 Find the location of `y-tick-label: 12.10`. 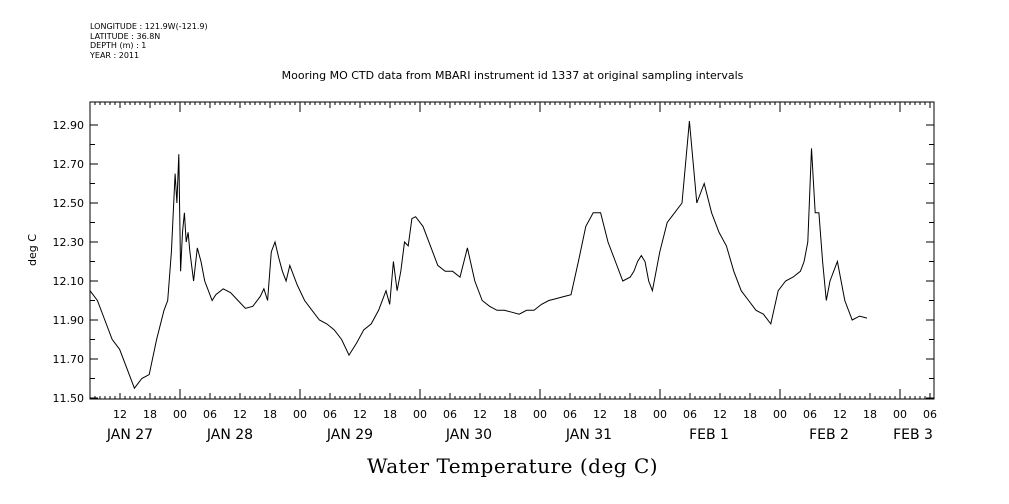

y-tick-label: 12.10 is located at coordinates (69, 281).